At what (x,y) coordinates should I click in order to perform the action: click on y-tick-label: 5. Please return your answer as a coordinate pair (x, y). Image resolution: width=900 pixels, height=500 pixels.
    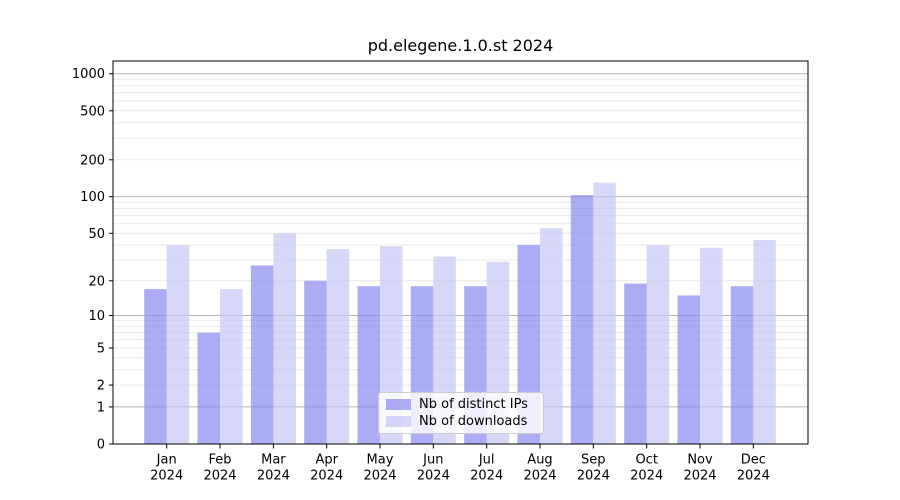
    Looking at the image, I should click on (101, 349).